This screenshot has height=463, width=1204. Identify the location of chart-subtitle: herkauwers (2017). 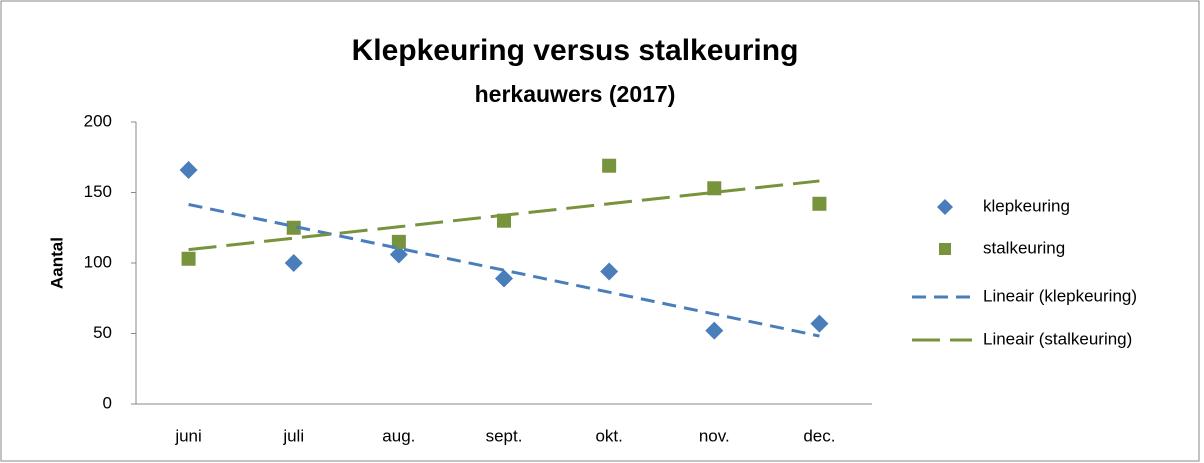
(575, 94).